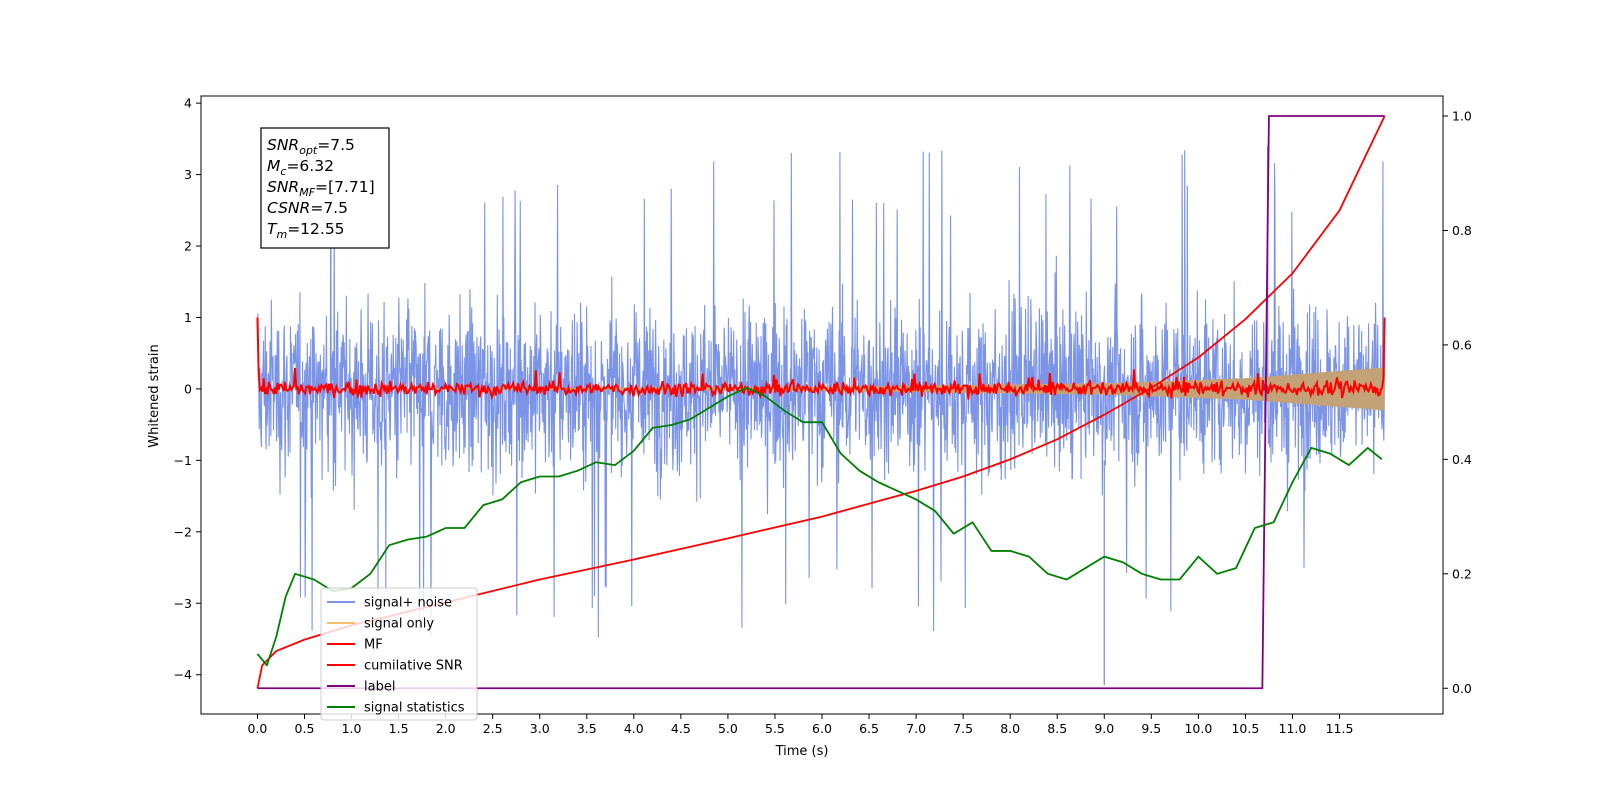  What do you see at coordinates (493, 728) in the screenshot?
I see `x-tick-label: 2.5` at bounding box center [493, 728].